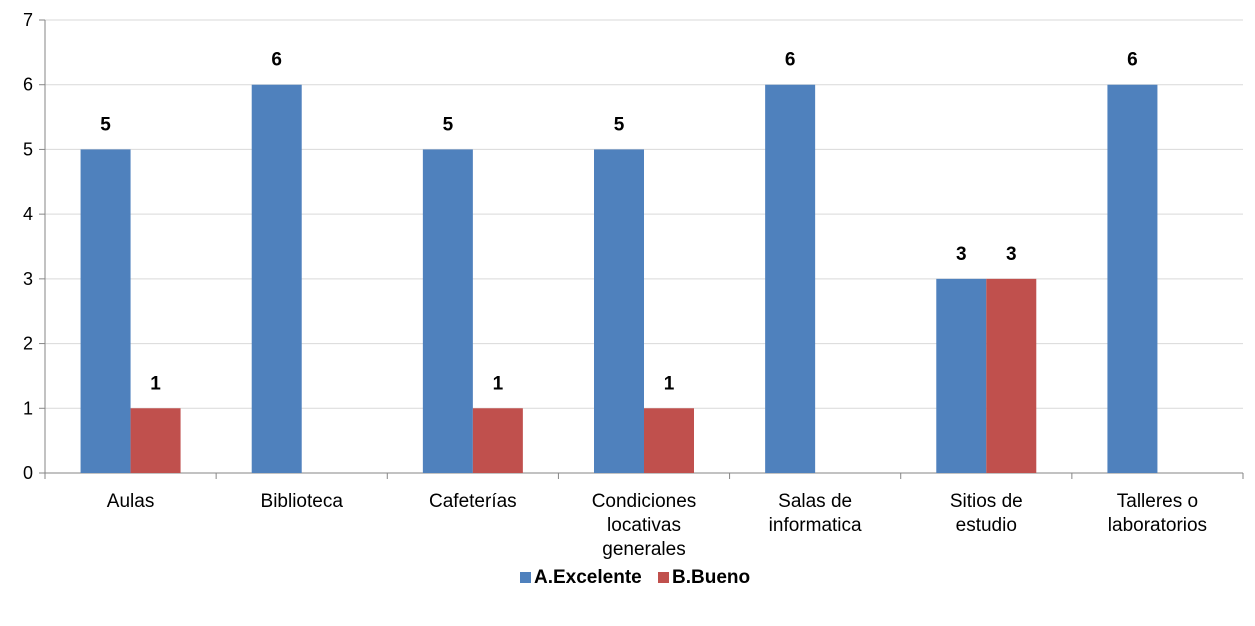 This screenshot has height=626, width=1255. I want to click on x-category-label-line: locativas, so click(644, 525).